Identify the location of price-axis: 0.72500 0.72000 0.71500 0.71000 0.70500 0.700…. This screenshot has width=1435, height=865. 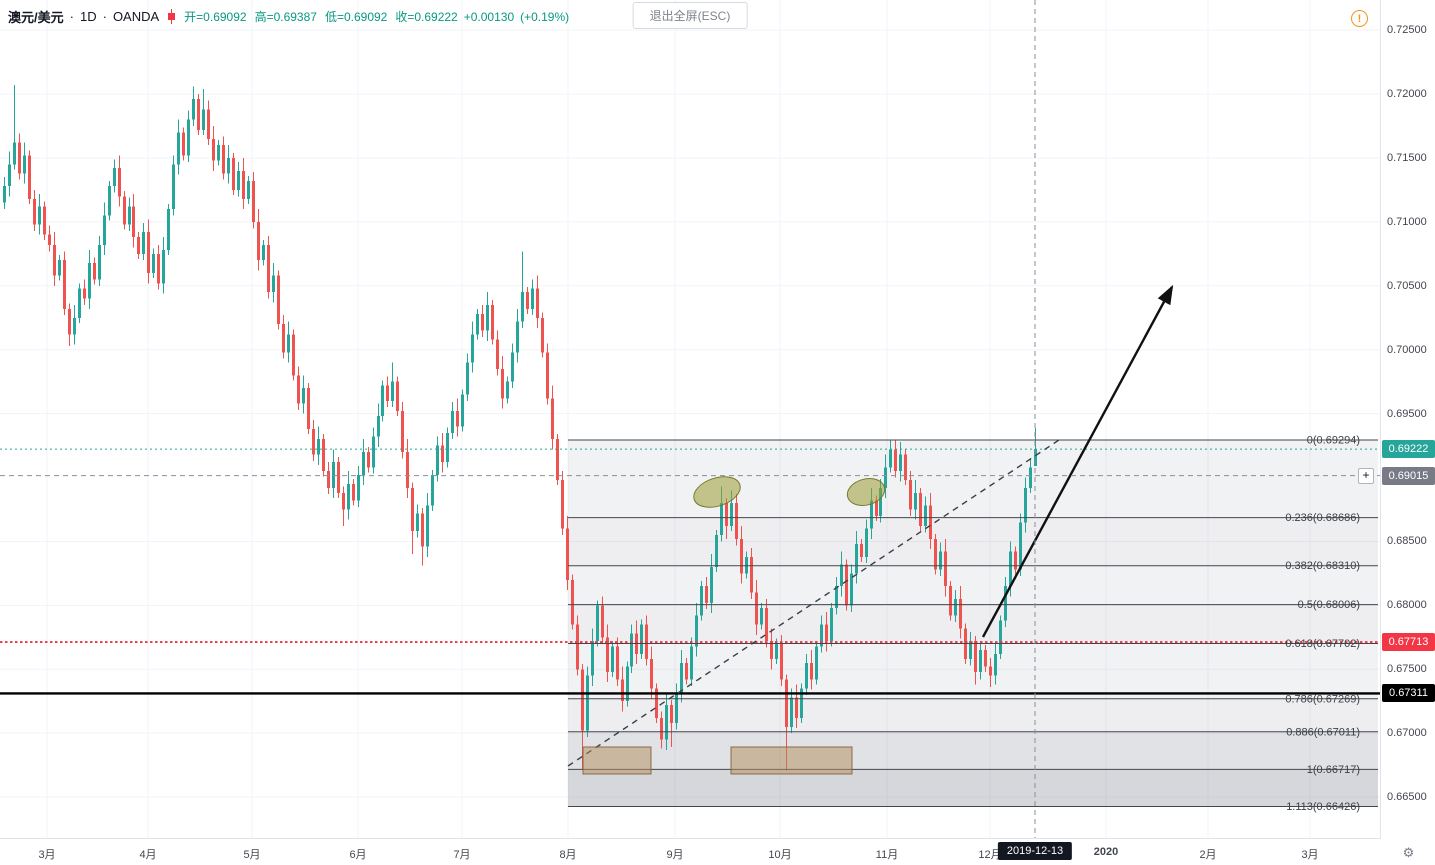
(1408, 419).